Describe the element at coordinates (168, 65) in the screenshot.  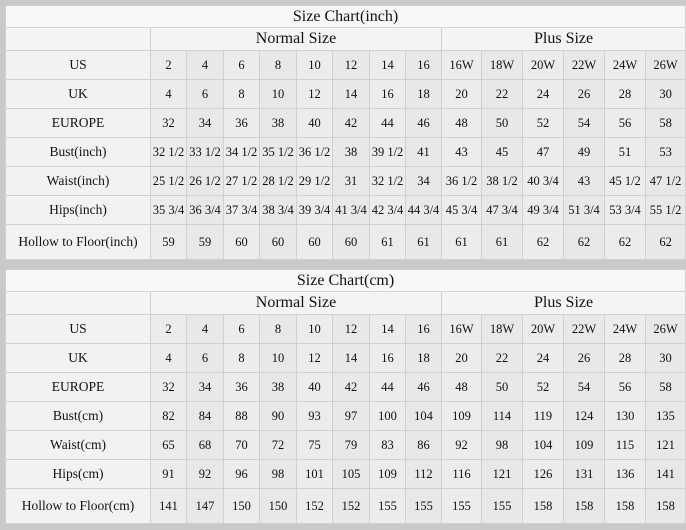
I see `table-cell: 2` at that location.